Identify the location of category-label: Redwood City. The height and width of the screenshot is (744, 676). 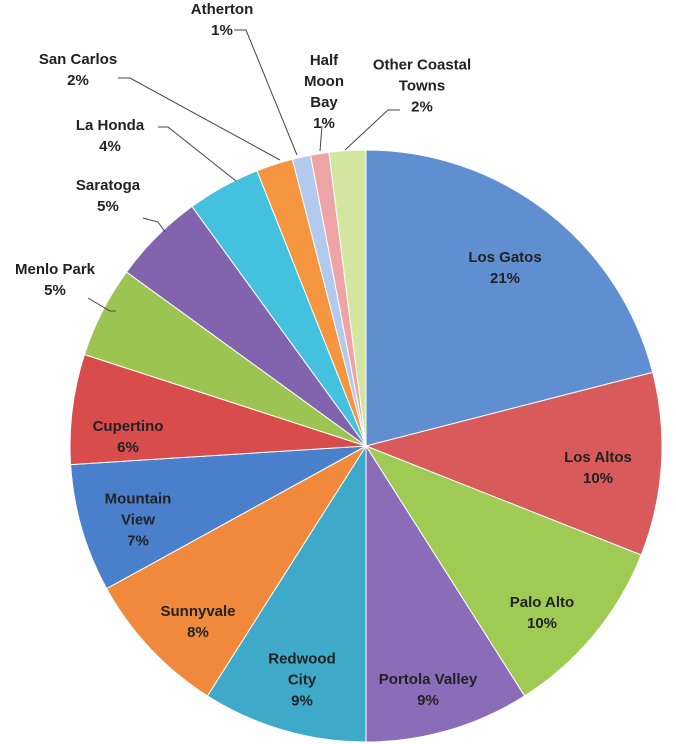
(302, 669).